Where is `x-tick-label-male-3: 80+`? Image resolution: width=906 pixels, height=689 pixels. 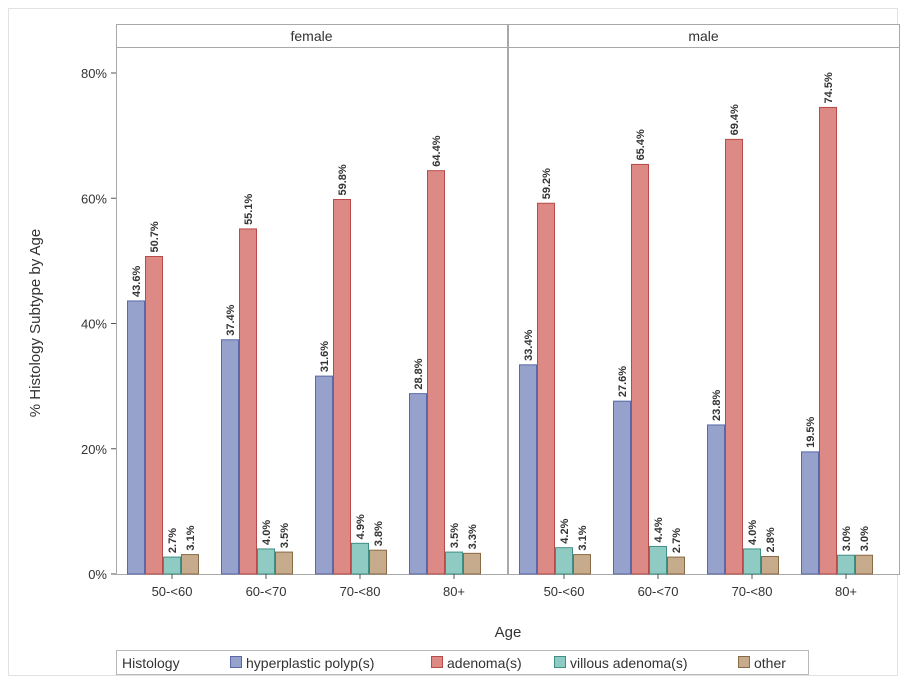
x-tick-label-male-3: 80+ is located at coordinates (846, 591).